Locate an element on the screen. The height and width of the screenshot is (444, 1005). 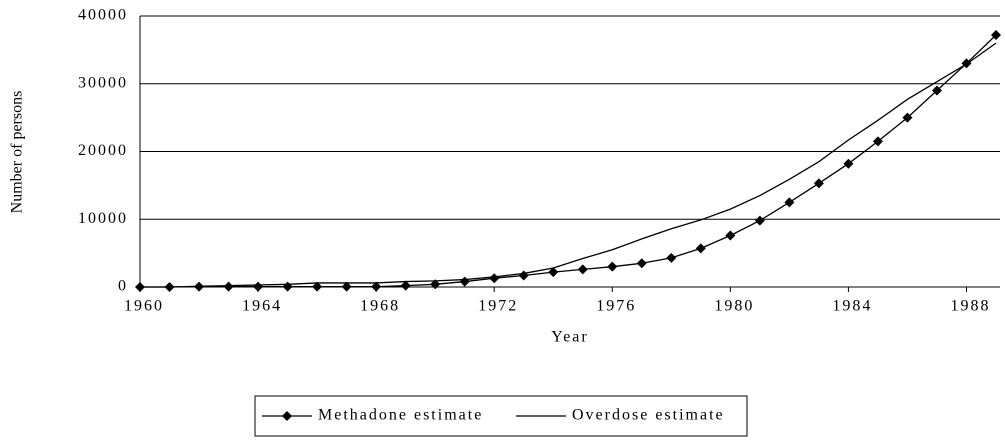
x-tick-label: 1988 is located at coordinates (970, 306).